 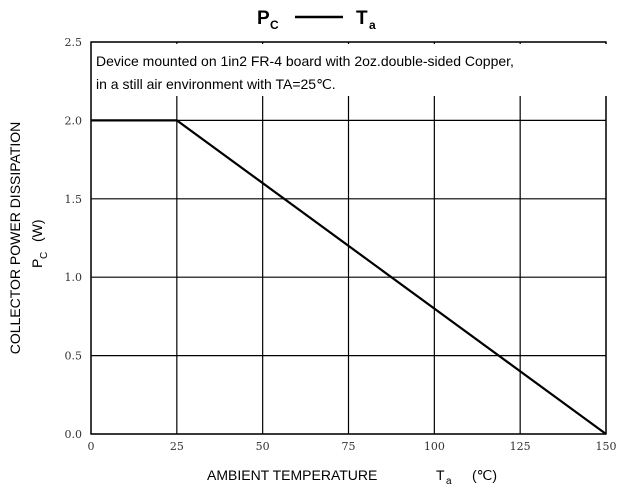 I want to click on x-tick-label: 75, so click(x=349, y=446).